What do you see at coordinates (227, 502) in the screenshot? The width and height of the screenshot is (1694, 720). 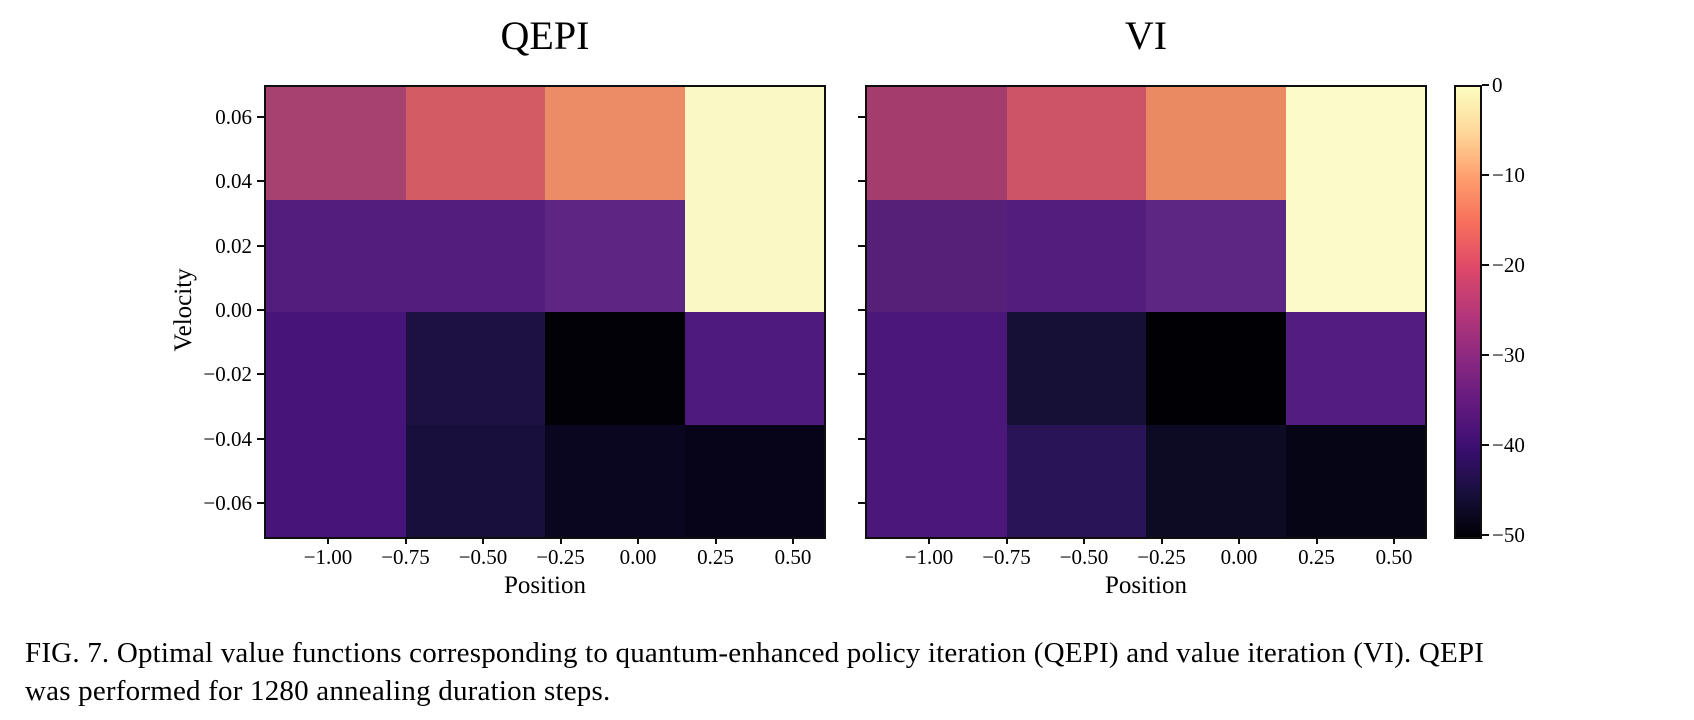 I see `y-tick-label: −0.06` at bounding box center [227, 502].